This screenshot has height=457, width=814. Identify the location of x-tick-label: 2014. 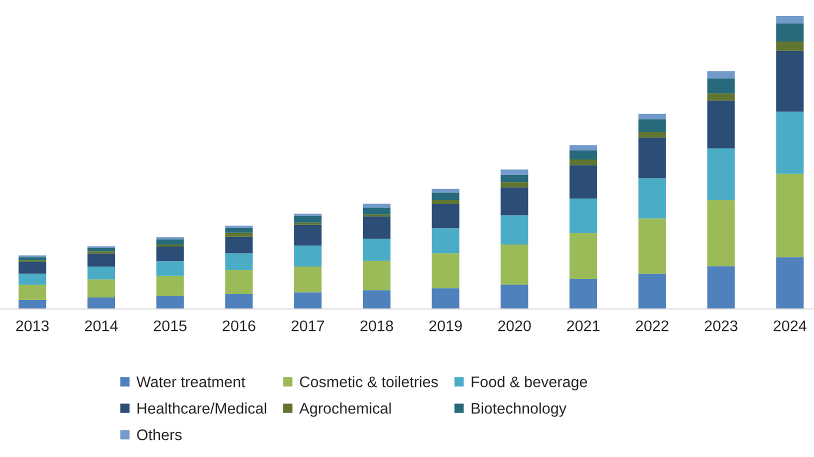
(101, 326).